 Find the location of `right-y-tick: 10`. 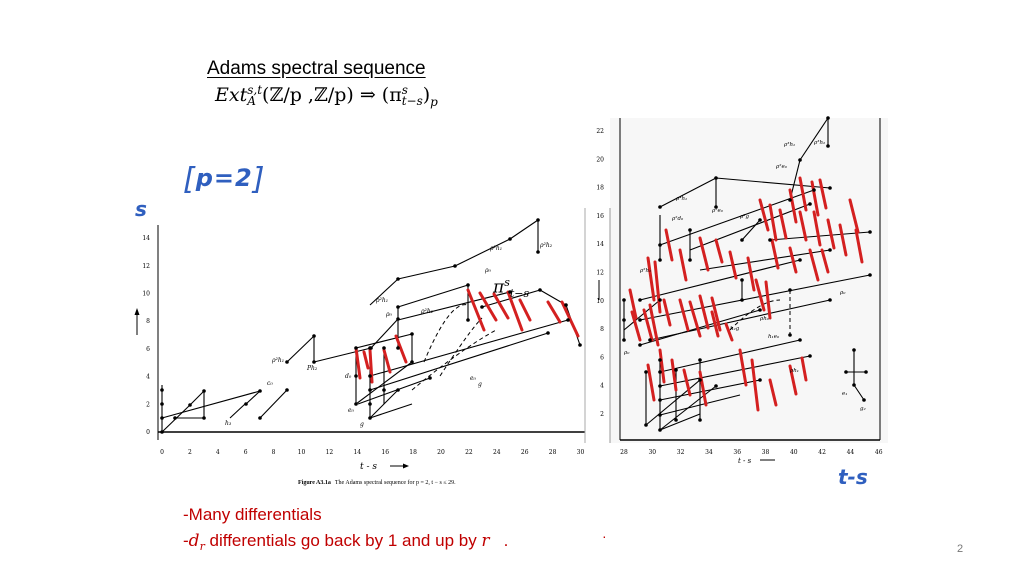

right-y-tick: 10 is located at coordinates (600, 301).